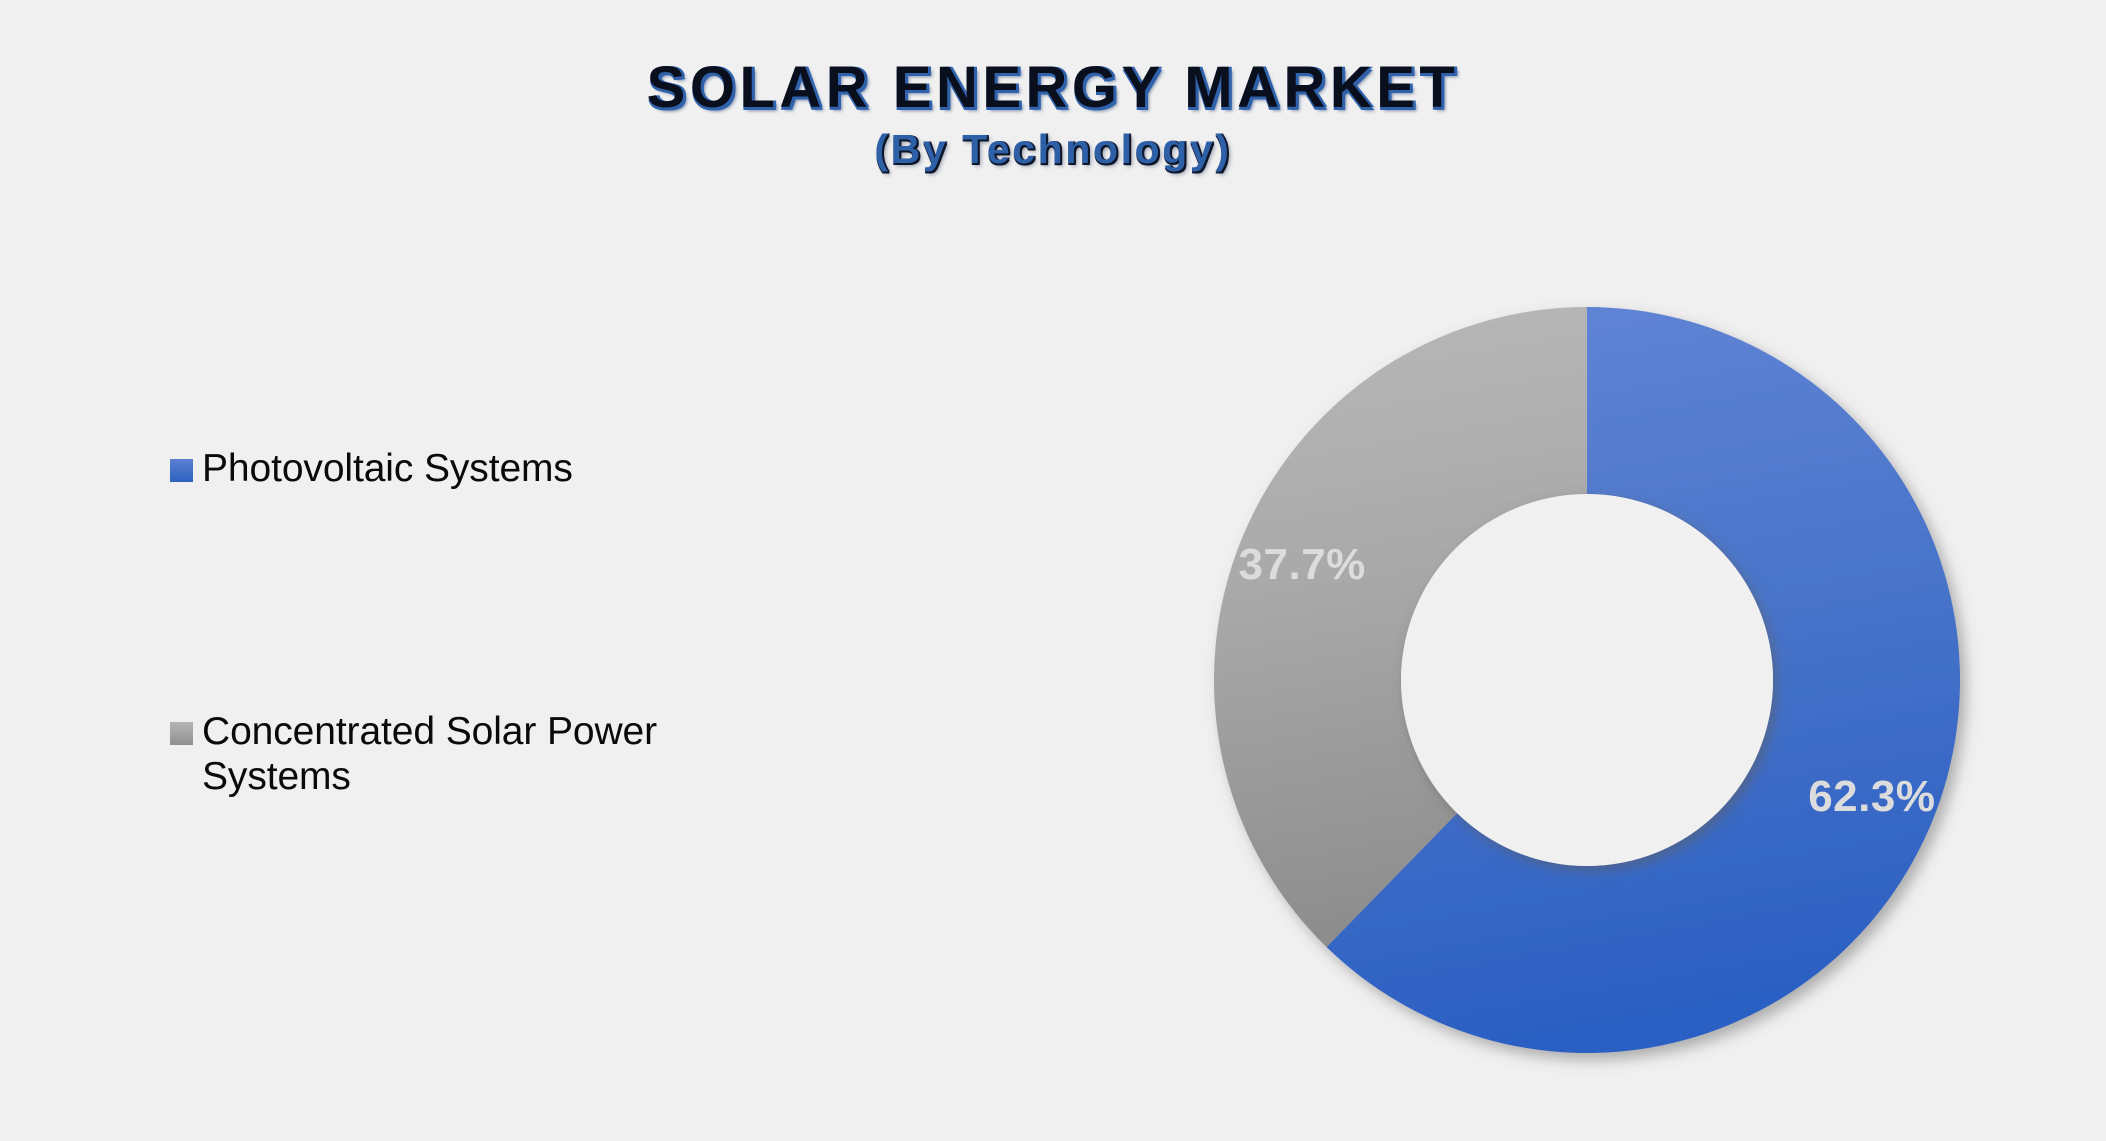 This screenshot has width=2106, height=1141. I want to click on donut-center-hole, so click(1587, 680).